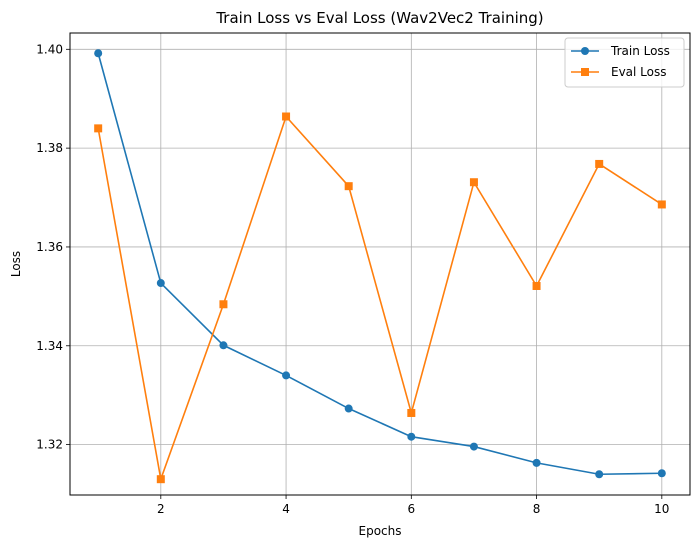 The image size is (700, 547). I want to click on x-tick-label: 2, so click(161, 509).